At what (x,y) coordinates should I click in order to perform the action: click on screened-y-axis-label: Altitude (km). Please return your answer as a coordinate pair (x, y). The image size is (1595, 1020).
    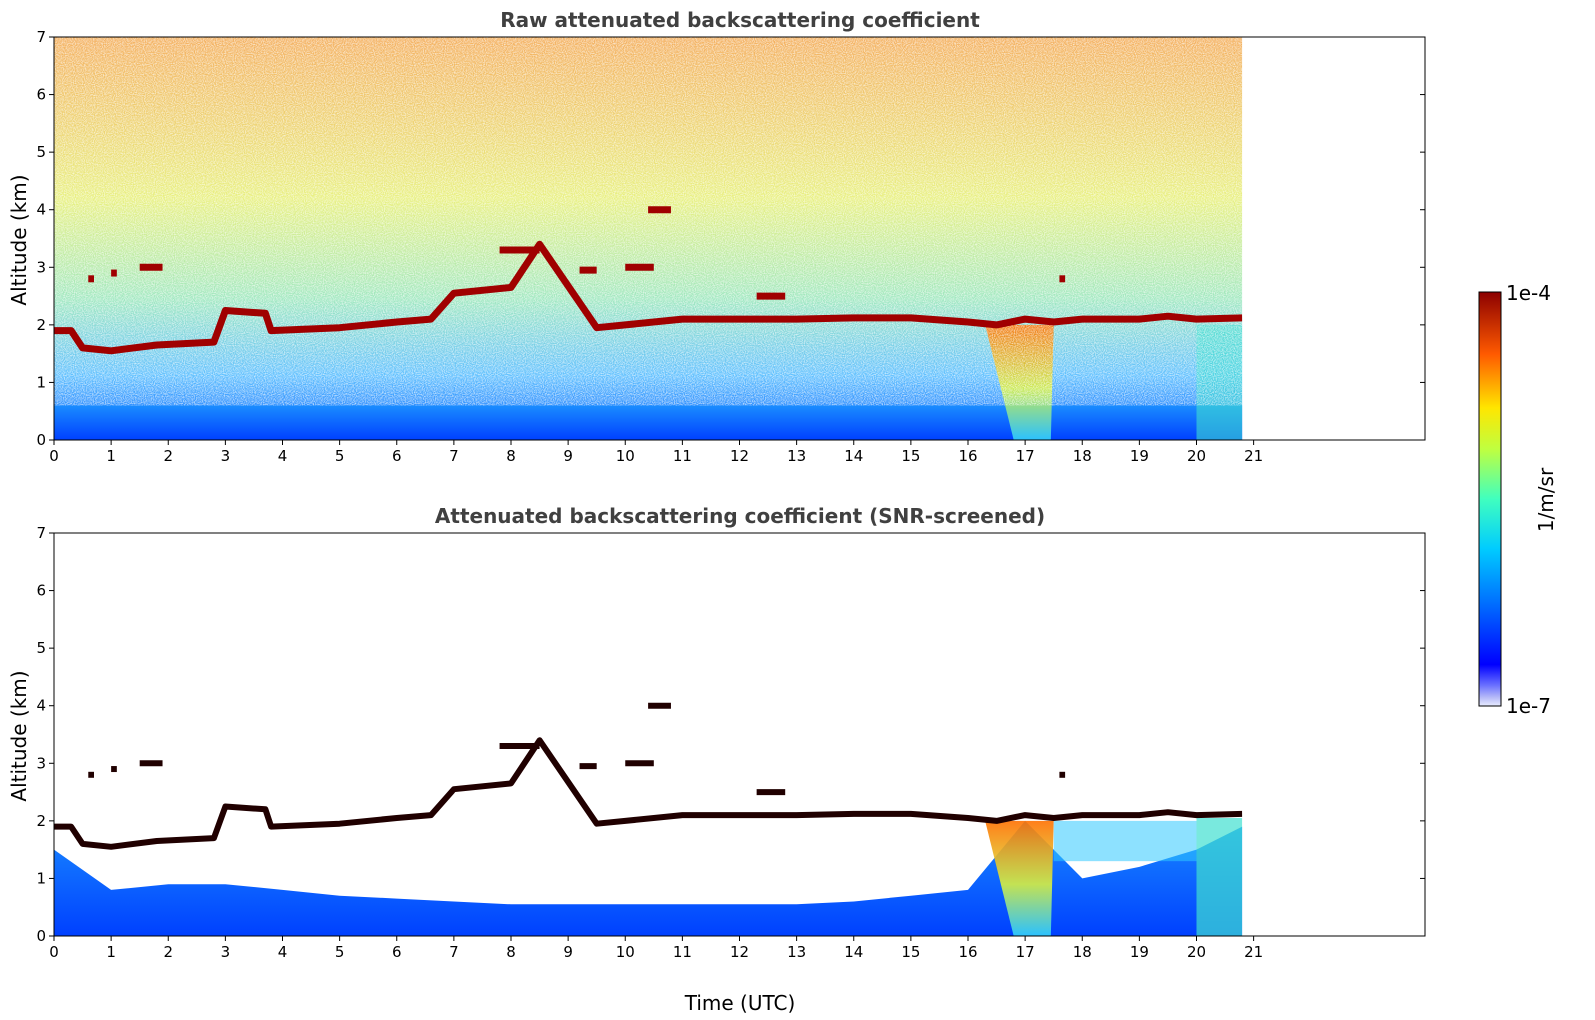
    Looking at the image, I should click on (19, 735).